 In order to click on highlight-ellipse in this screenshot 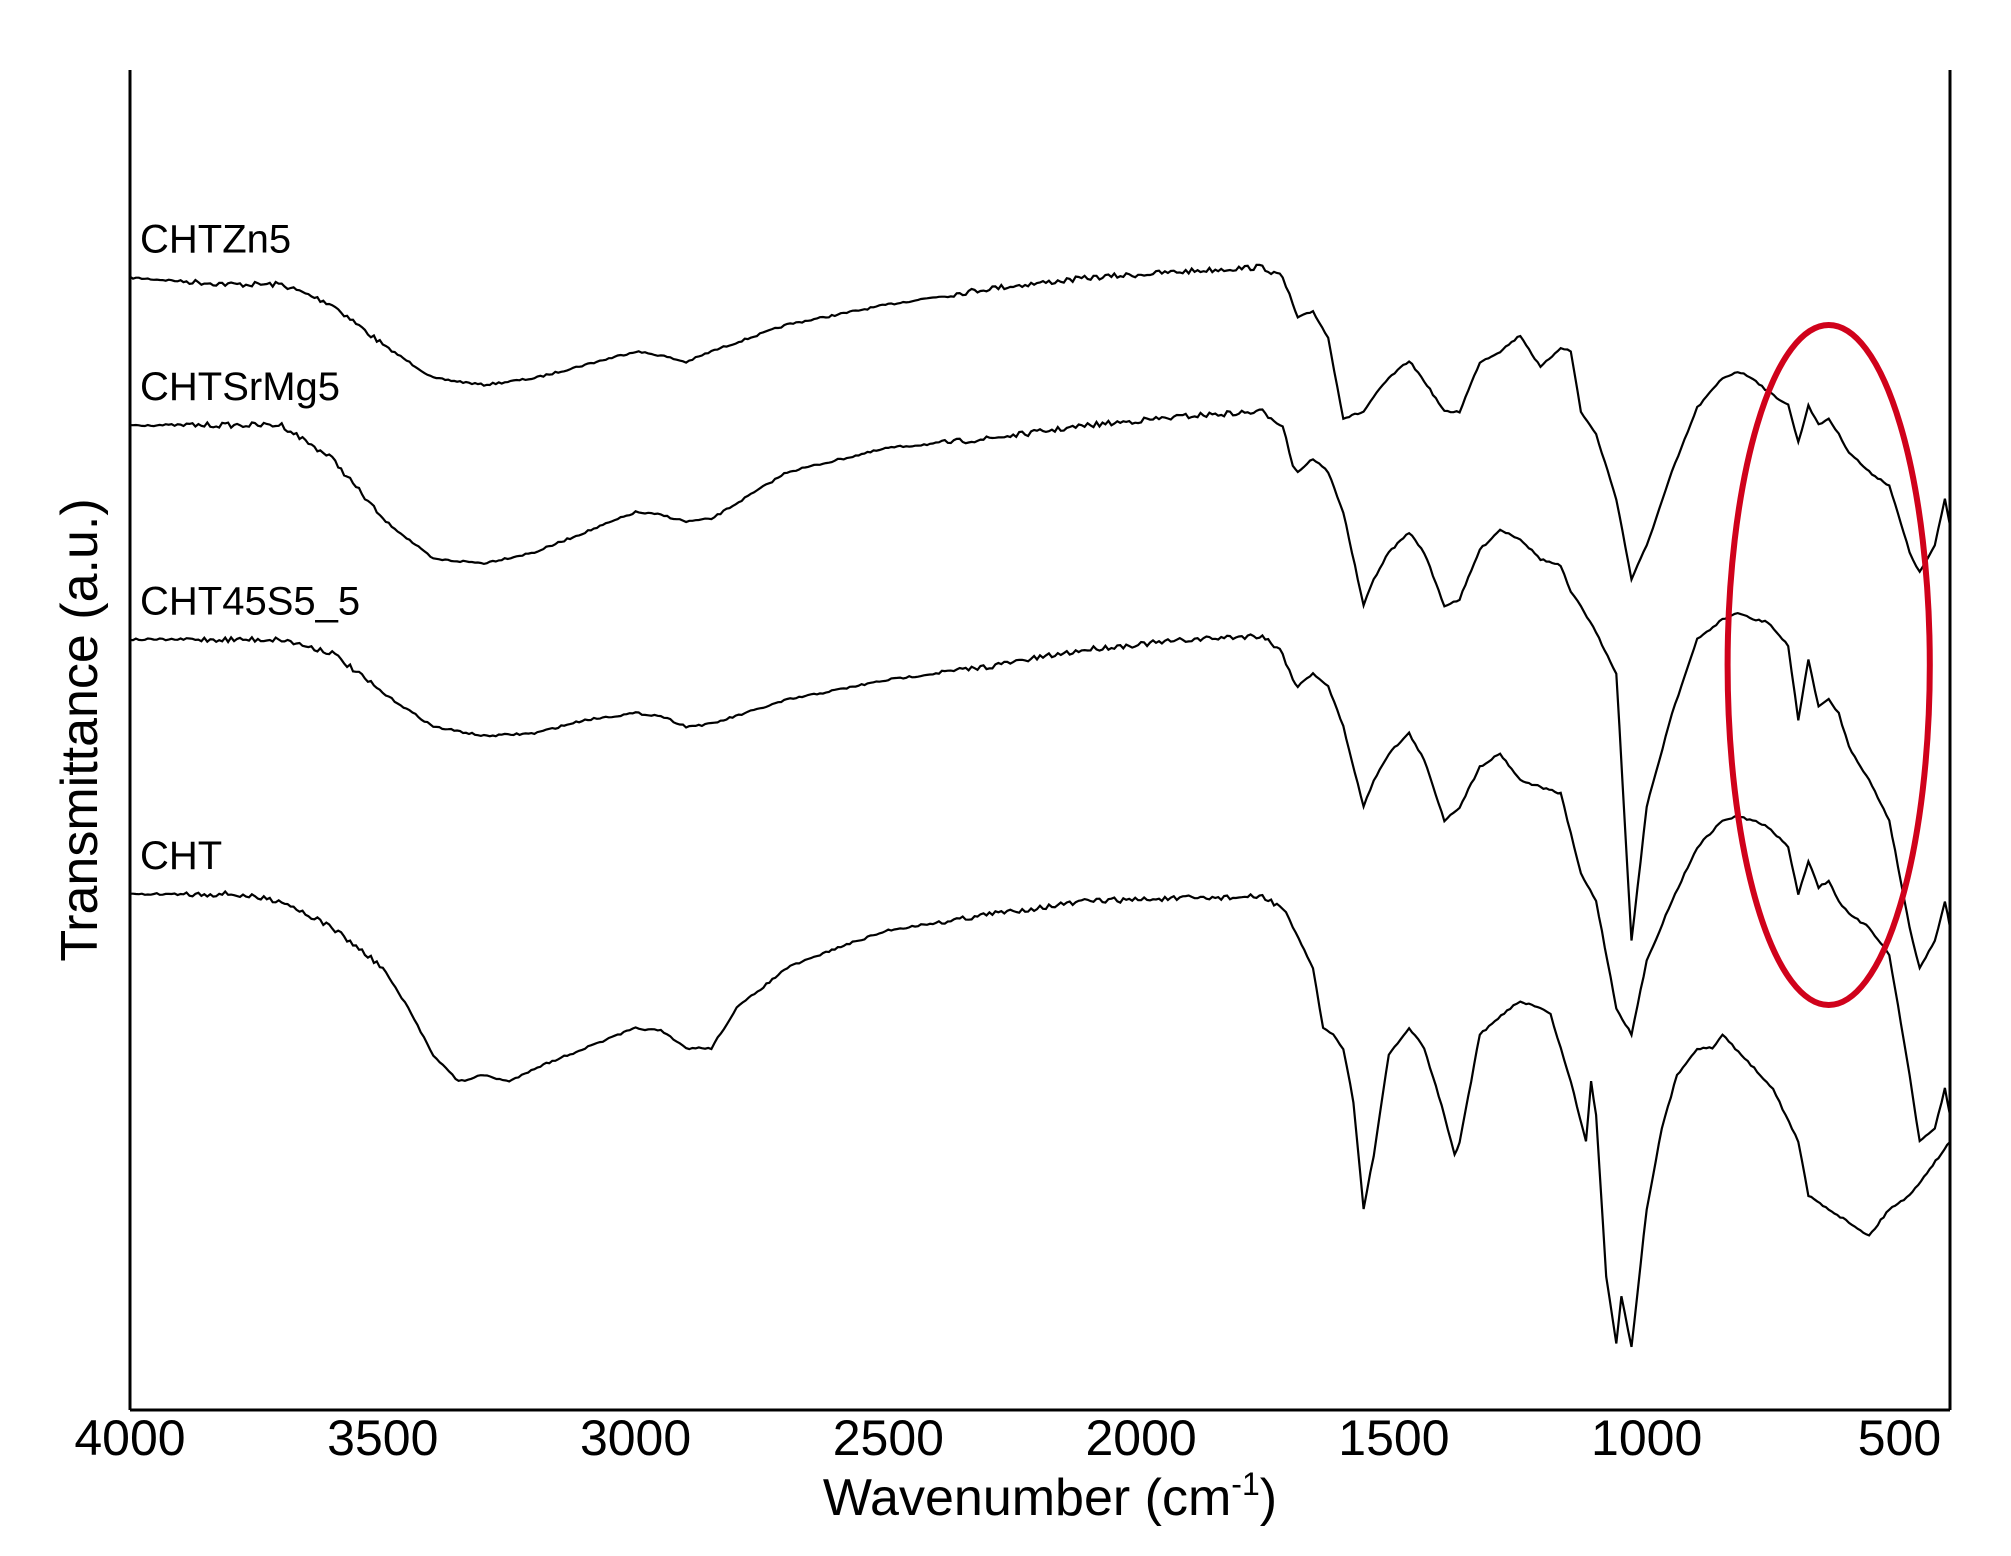, I will do `click(1828, 665)`.